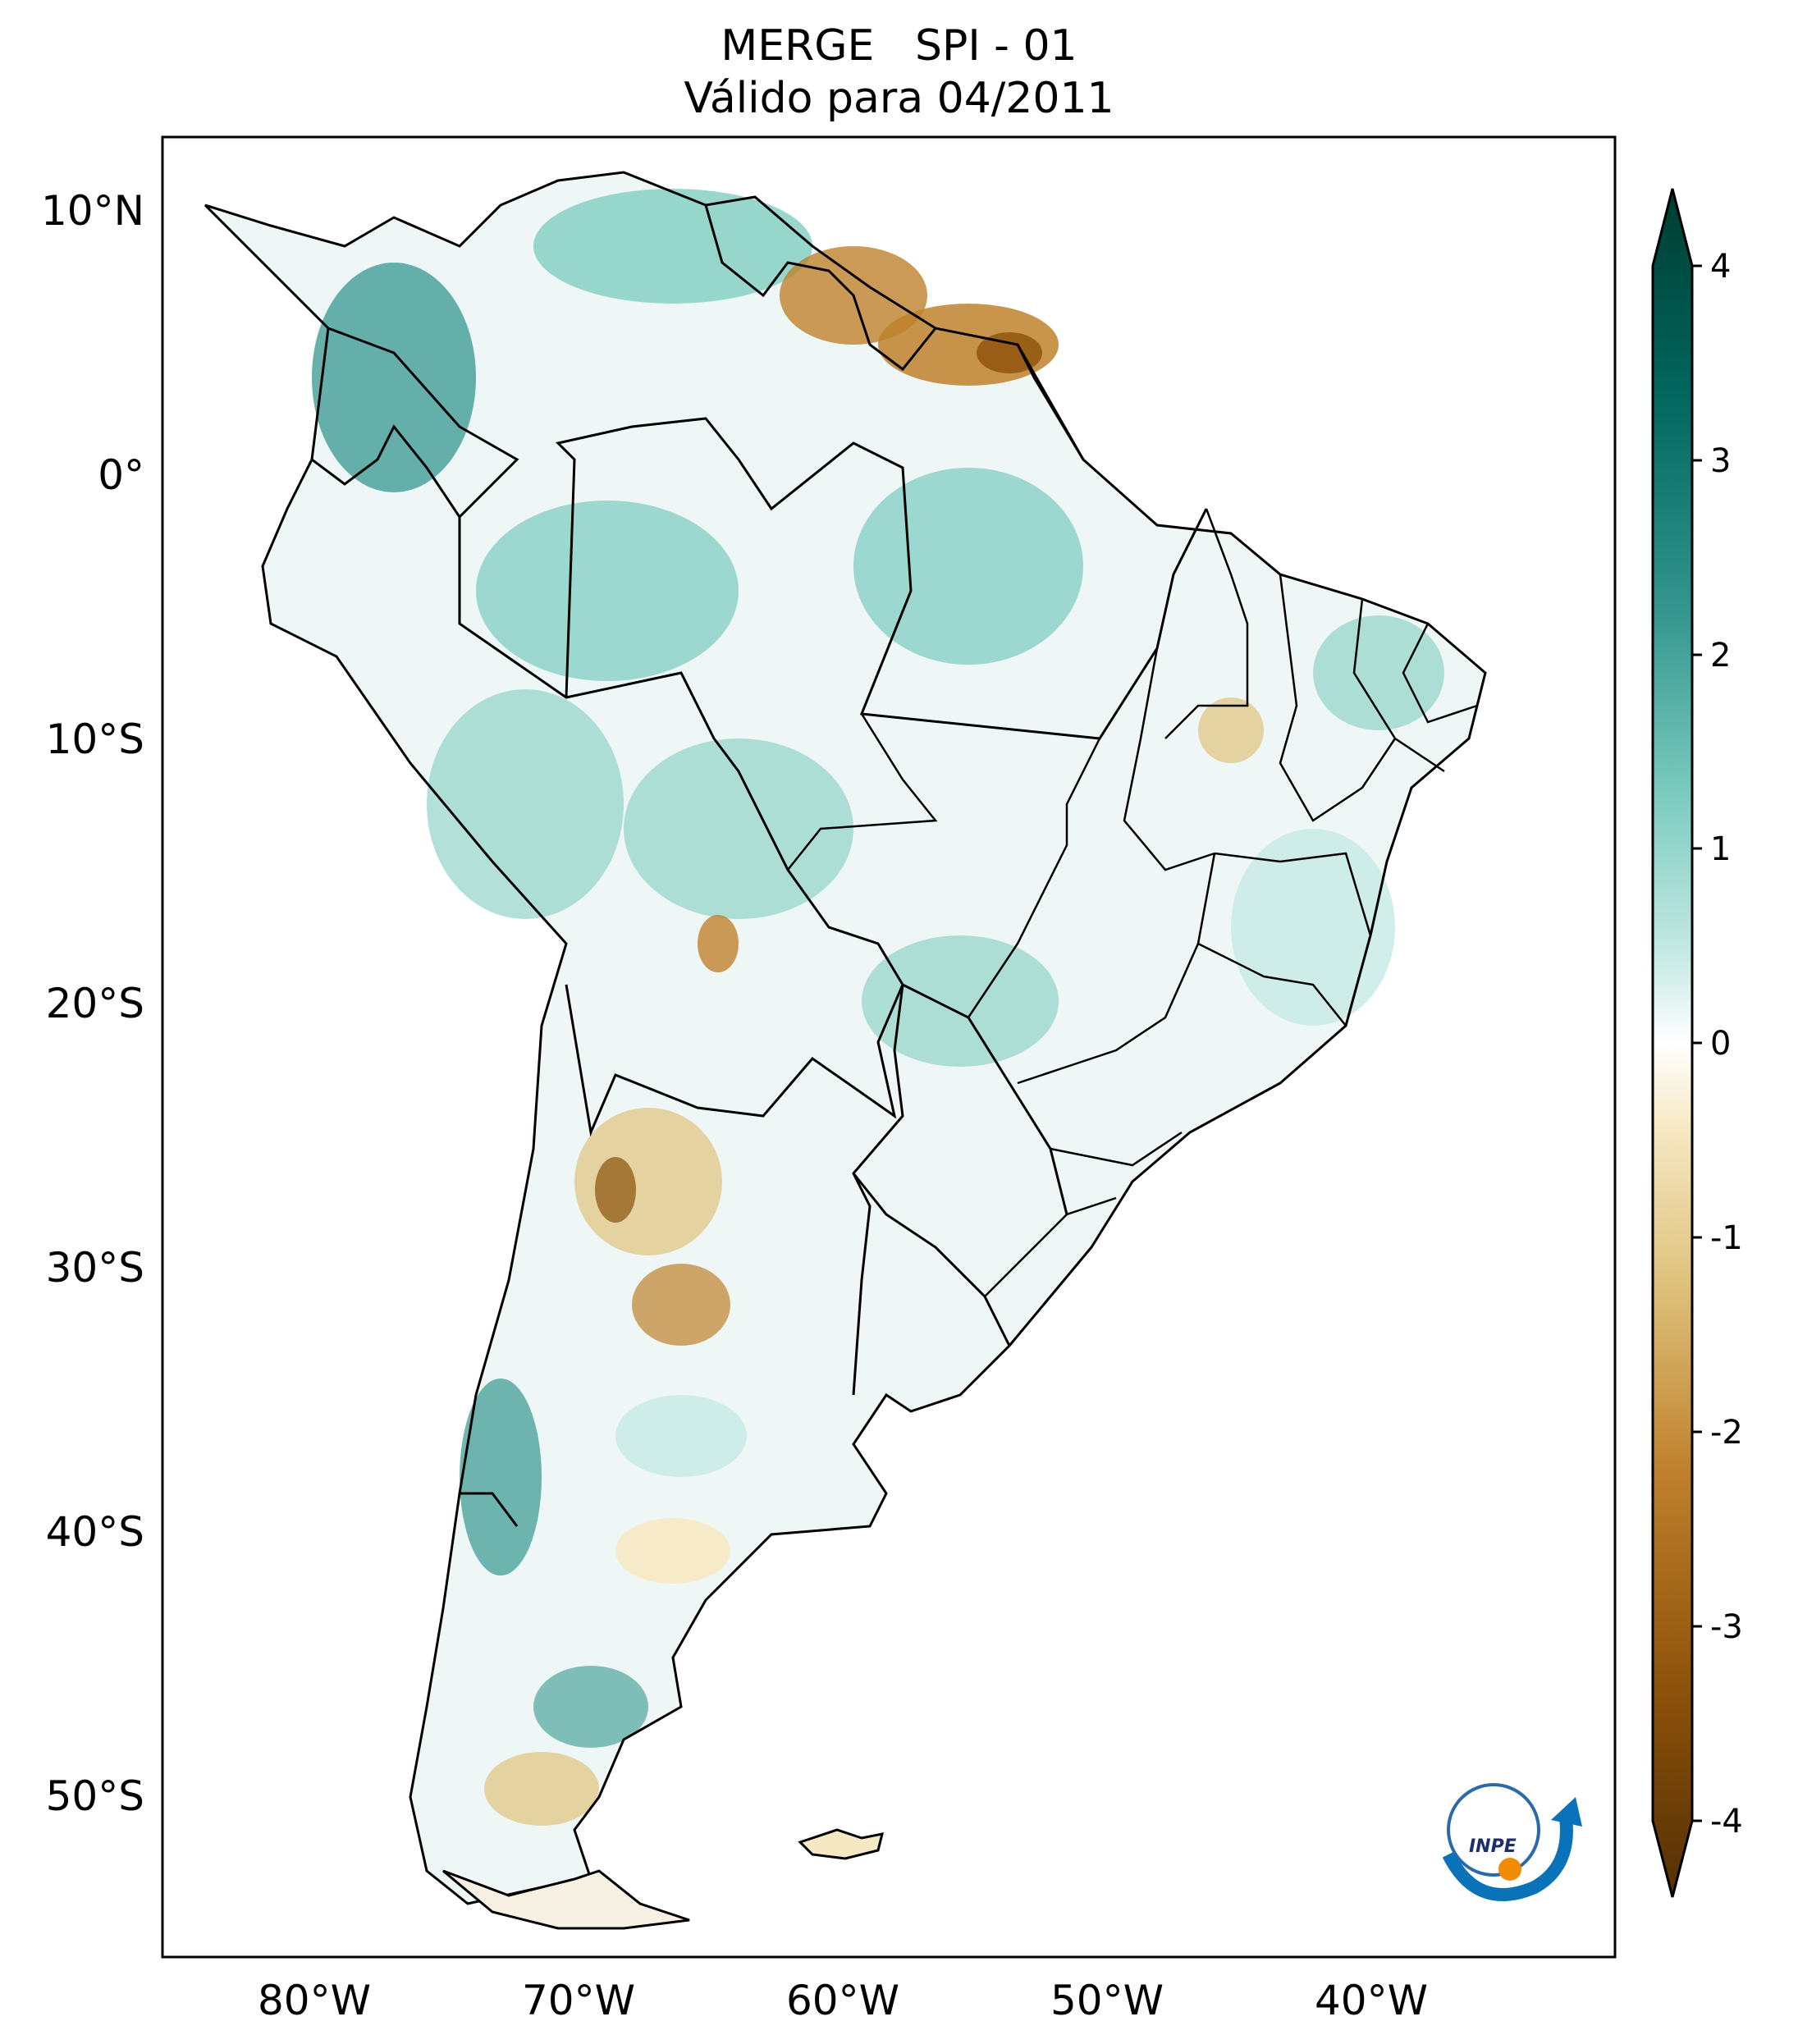 This screenshot has width=1798, height=2044. Describe the element at coordinates (1720, 849) in the screenshot. I see `colorbar-label: 1` at that location.